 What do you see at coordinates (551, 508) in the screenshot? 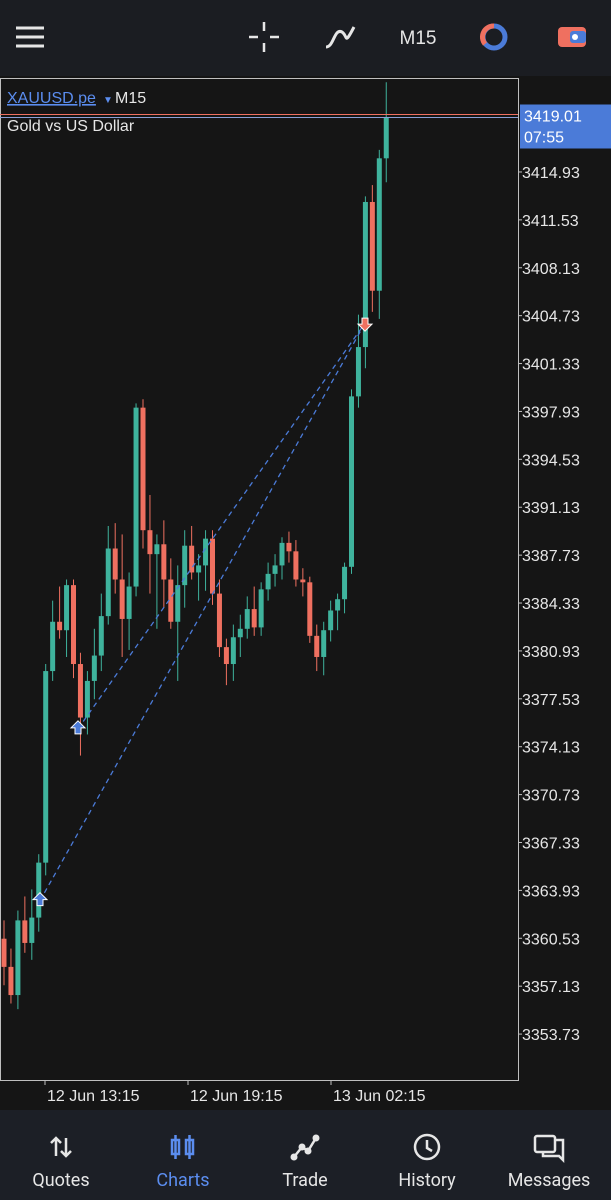
I see `y-tick-label: 3391.13` at bounding box center [551, 508].